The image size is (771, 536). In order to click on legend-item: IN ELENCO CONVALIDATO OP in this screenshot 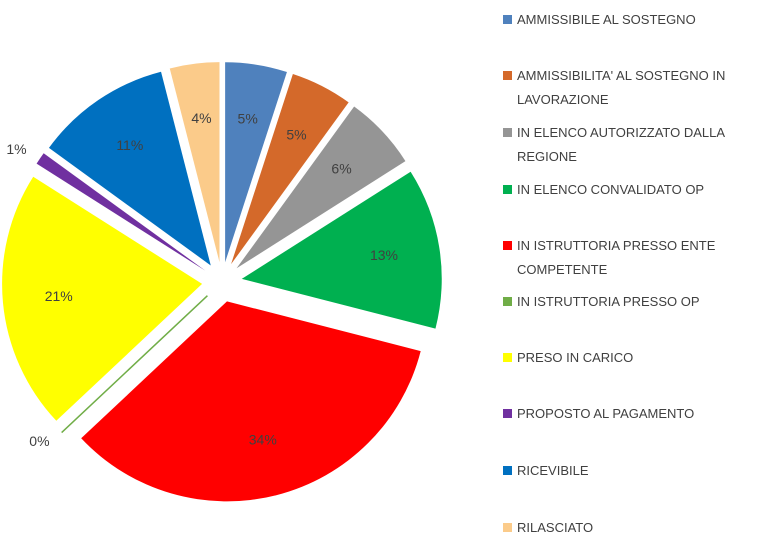, I will do `click(634, 190)`.